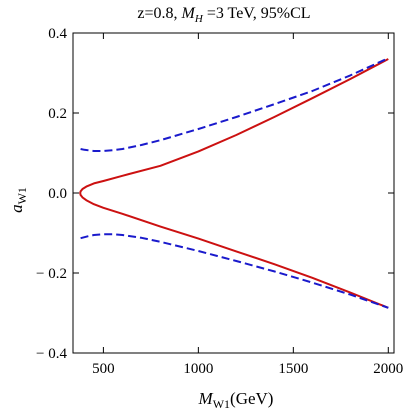 This screenshot has height=417, width=409. I want to click on x-label-unit: (GeV), so click(251, 398).